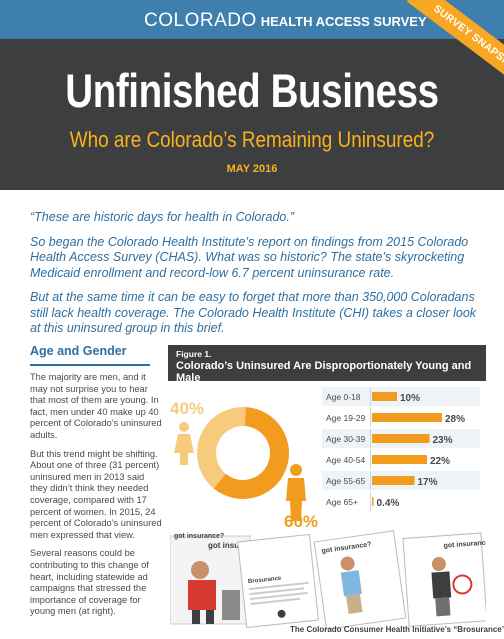 The height and width of the screenshot is (639, 504). What do you see at coordinates (443, 440) in the screenshot?
I see `bar-value-label: 23%` at bounding box center [443, 440].